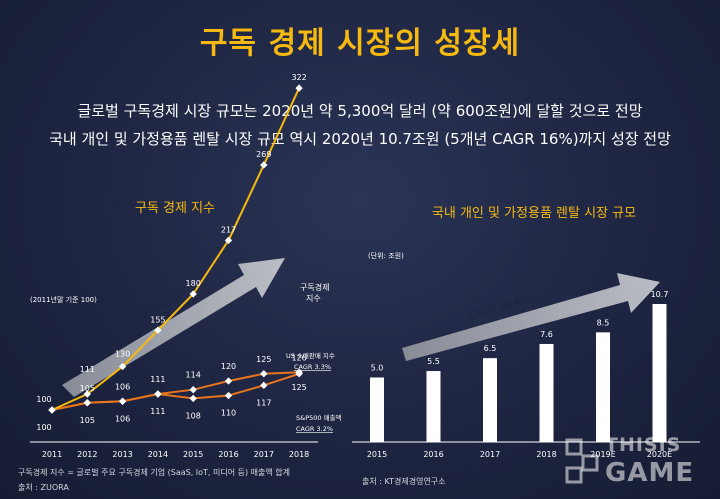 The height and width of the screenshot is (499, 720). Describe the element at coordinates (433, 454) in the screenshot. I see `bar-category-label: 2016` at that location.